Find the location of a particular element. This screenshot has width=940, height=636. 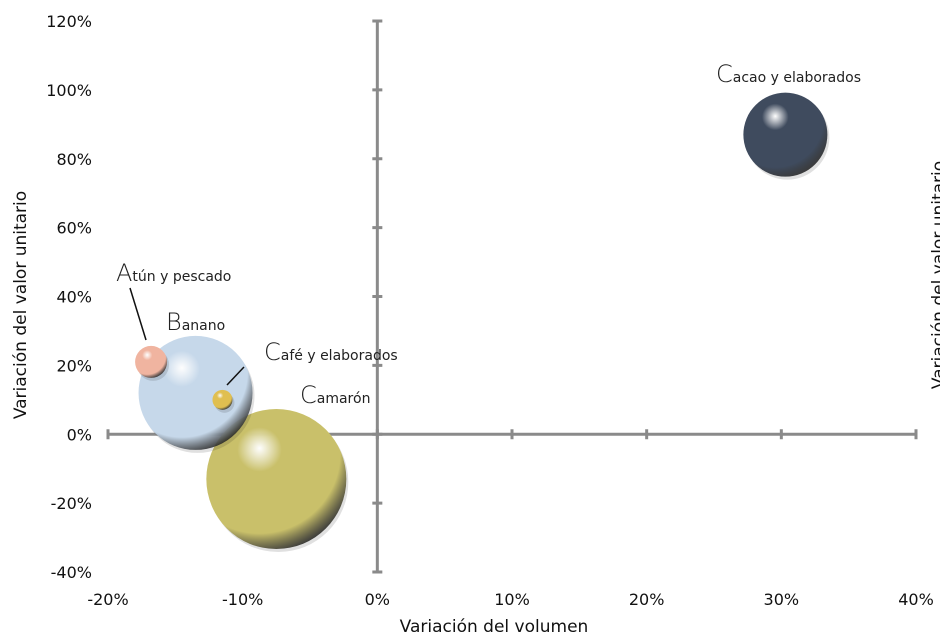

leader-lines is located at coordinates (187, 336).